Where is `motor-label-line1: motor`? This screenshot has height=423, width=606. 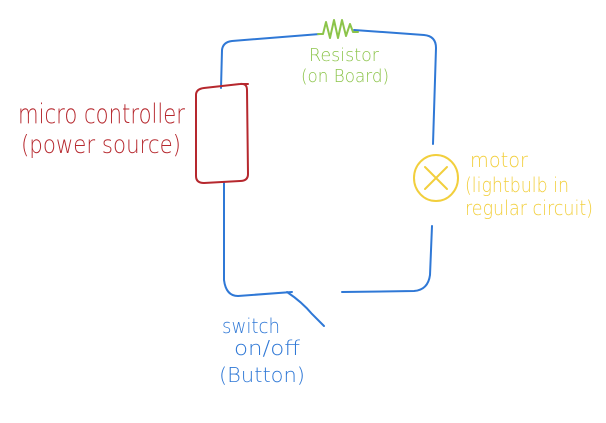 motor-label-line1: motor is located at coordinates (499, 160).